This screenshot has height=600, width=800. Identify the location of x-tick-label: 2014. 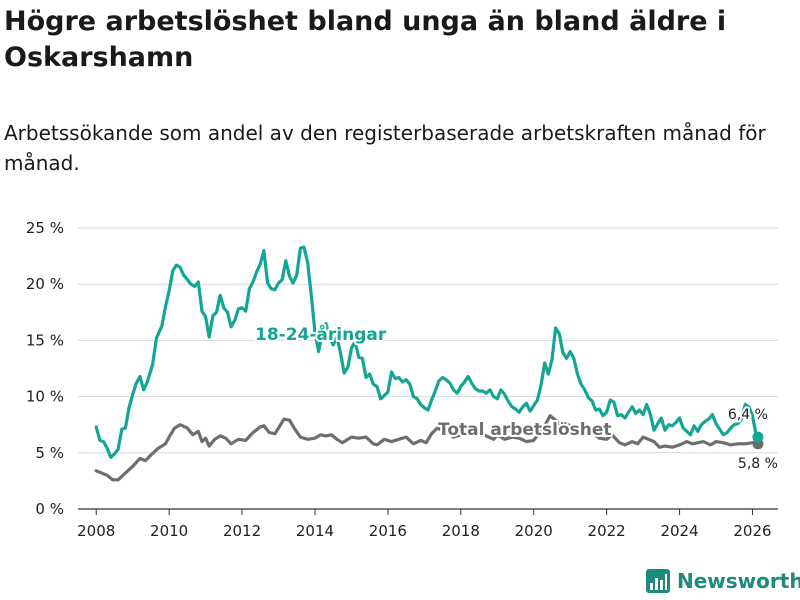
(315, 531).